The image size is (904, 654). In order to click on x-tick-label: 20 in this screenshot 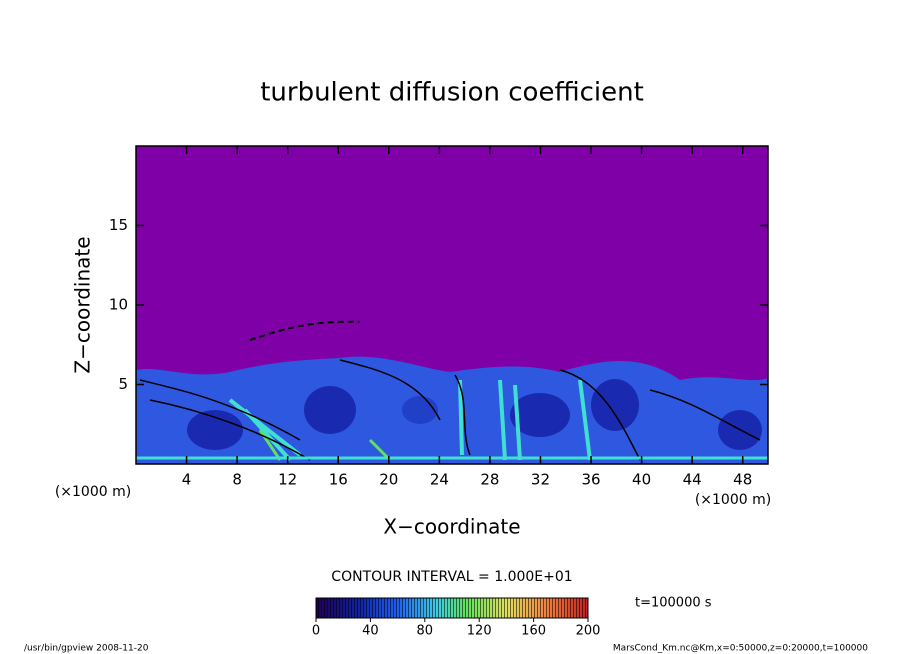, I will do `click(388, 480)`.